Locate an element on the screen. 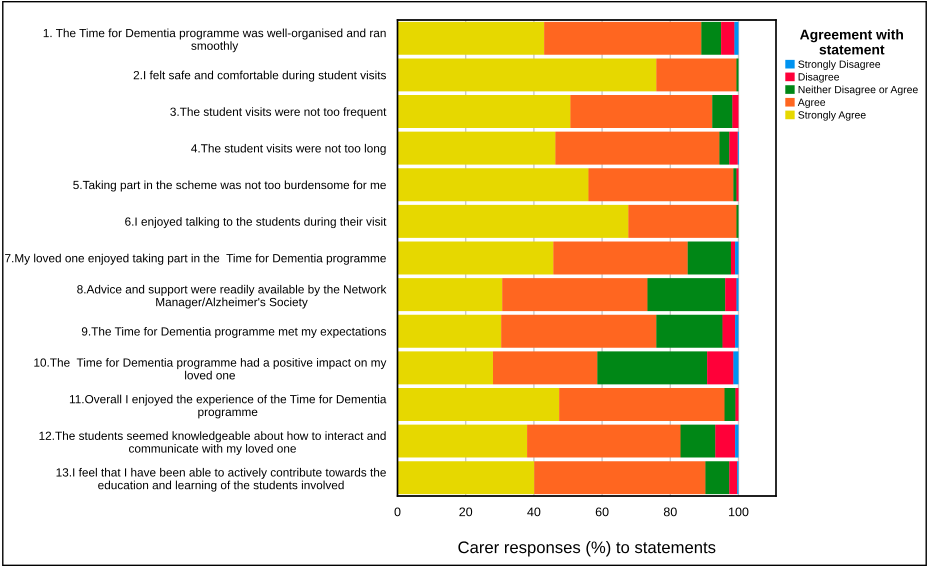 This screenshot has height=567, width=929. y-tick-label: 9.The Time for Dementia programme met my expectations is located at coordinates (234, 332).